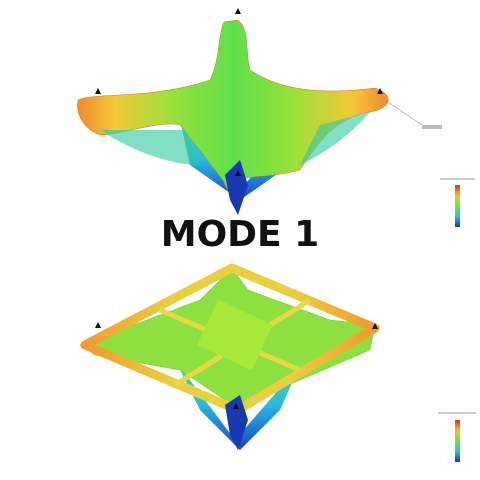  I want to click on caption-title: MODE 1, so click(240, 234).